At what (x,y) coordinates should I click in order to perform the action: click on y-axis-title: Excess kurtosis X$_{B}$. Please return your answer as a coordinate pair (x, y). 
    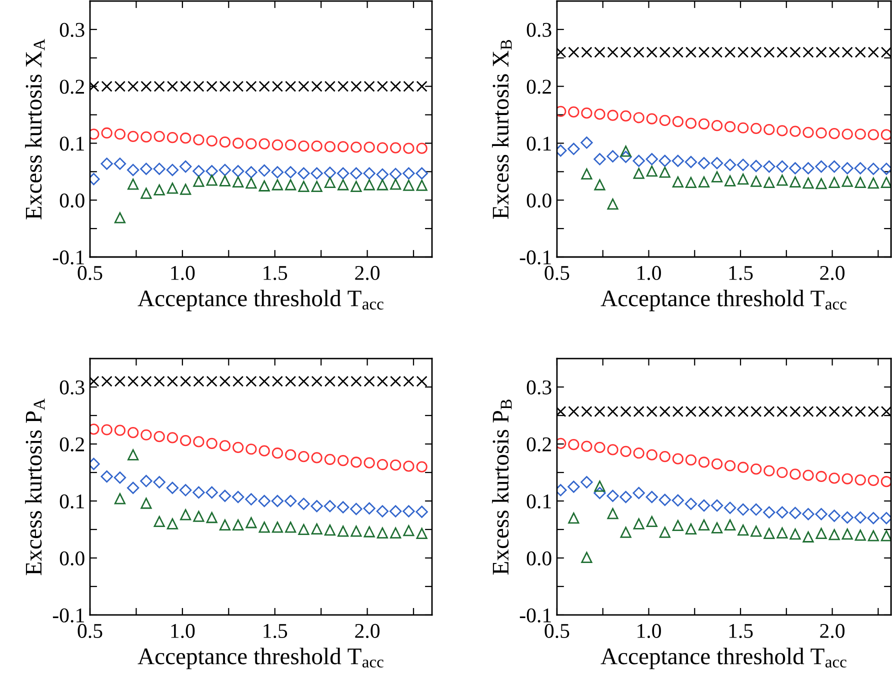
    Looking at the image, I should click on (502, 129).